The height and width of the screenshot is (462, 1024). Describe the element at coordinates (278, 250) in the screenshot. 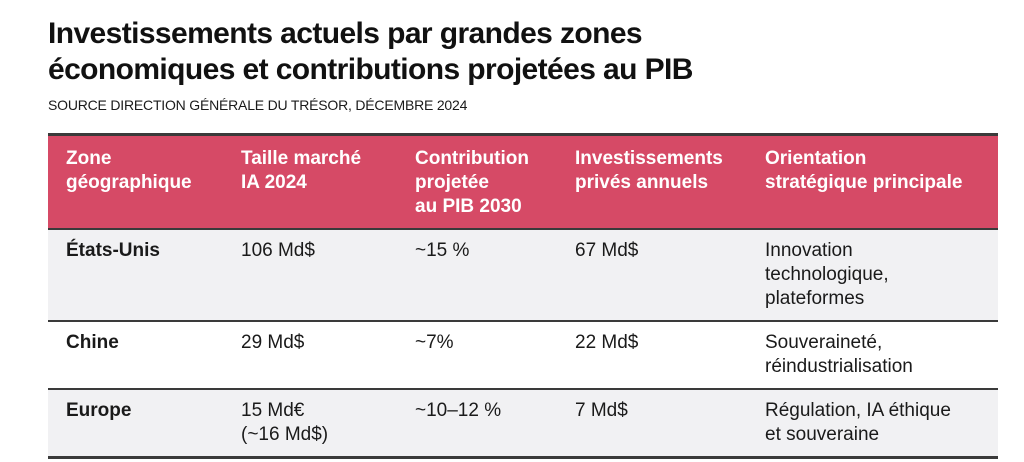

I see `cell-market-size: 106 Md$` at that location.